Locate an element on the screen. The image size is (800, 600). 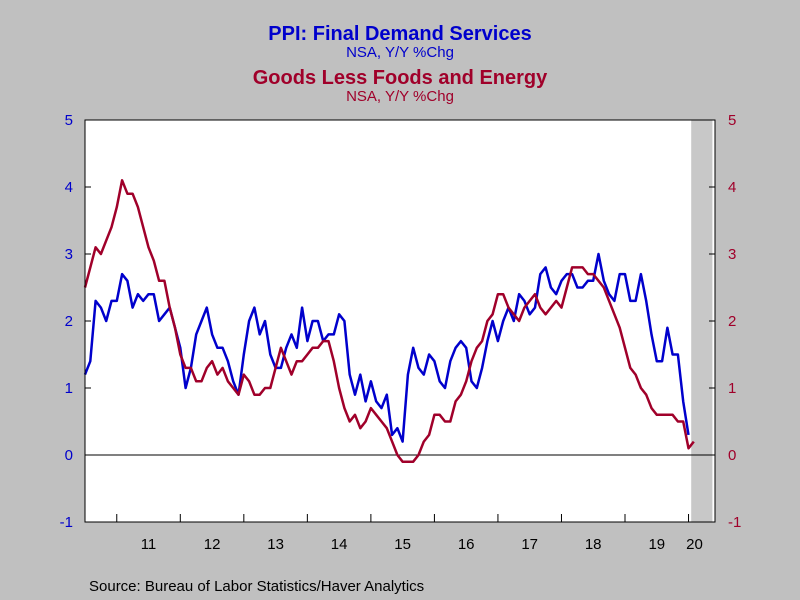
y-tick-right-label: 3 is located at coordinates (732, 254).